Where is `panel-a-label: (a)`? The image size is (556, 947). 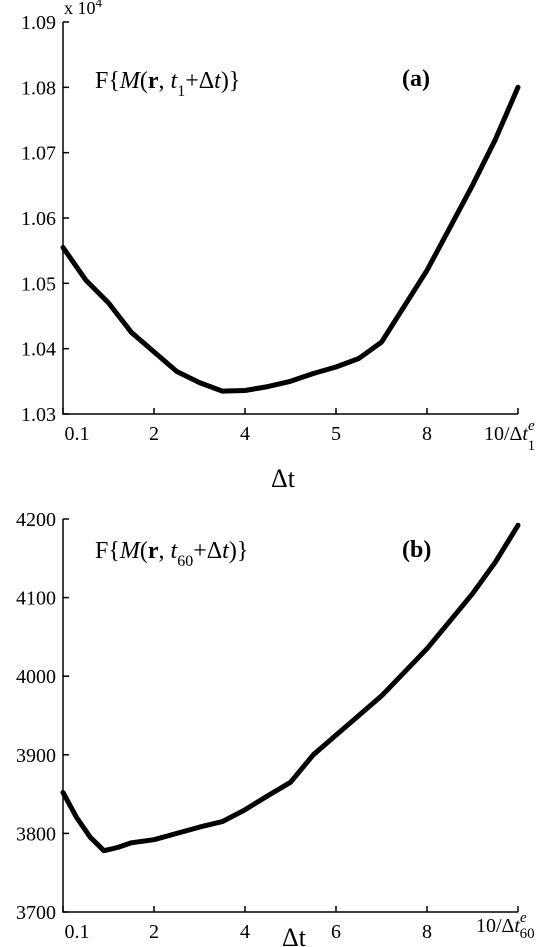 panel-a-label: (a) is located at coordinates (416, 79).